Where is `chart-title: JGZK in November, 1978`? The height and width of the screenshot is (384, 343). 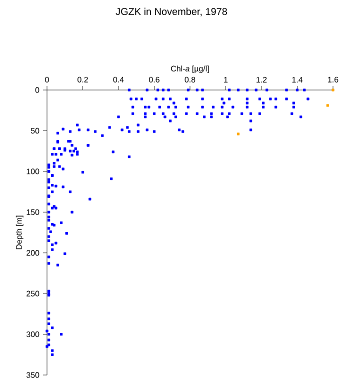 chart-title: JGZK in November, 1978 is located at coordinates (171, 12).